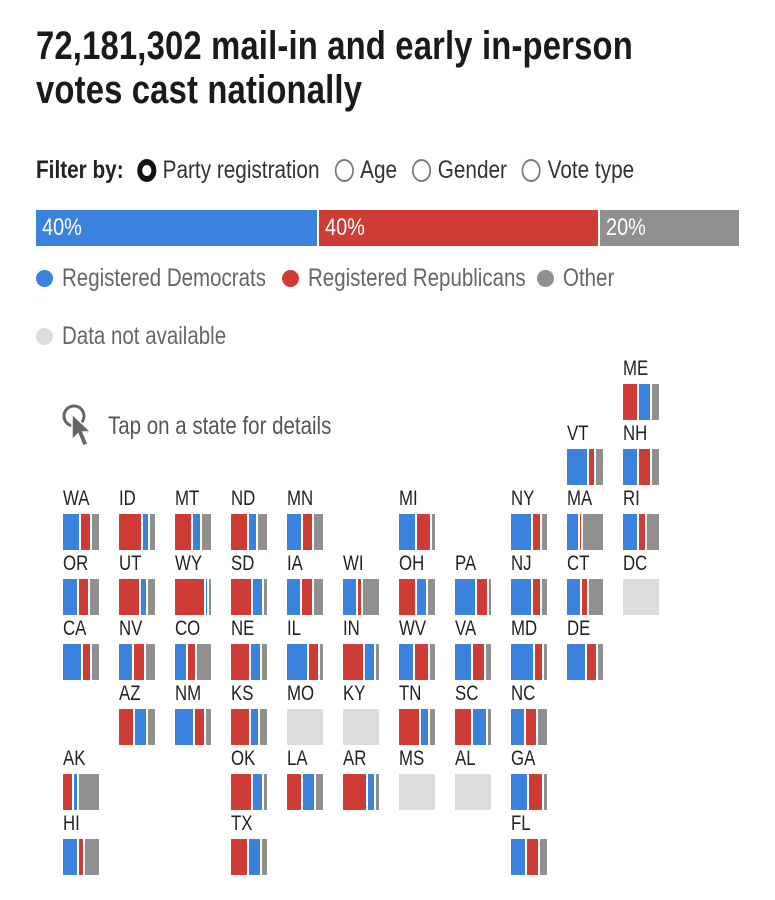 The width and height of the screenshot is (775, 900). I want to click on filter-option-vote-type: Vote type, so click(577, 170).